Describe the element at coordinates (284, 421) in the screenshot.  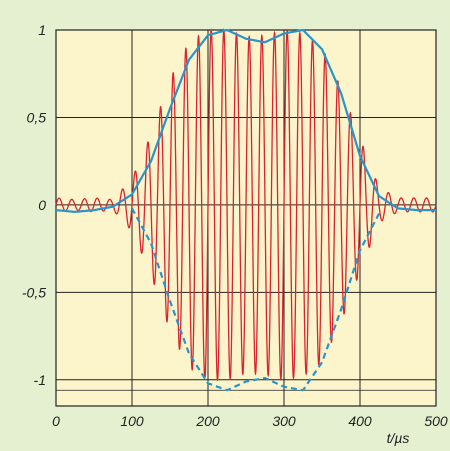
I see `x-tick-label: 300` at that location.